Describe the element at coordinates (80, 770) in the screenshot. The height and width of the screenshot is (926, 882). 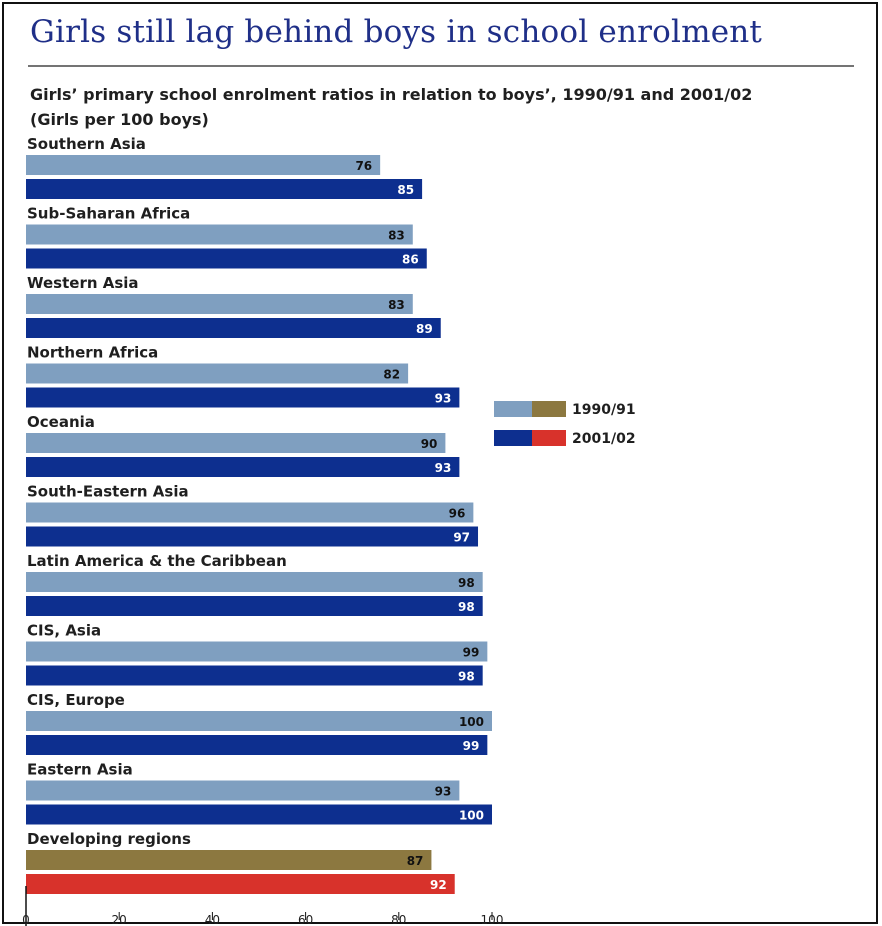
I see `category-label: Eastern Asia` at that location.